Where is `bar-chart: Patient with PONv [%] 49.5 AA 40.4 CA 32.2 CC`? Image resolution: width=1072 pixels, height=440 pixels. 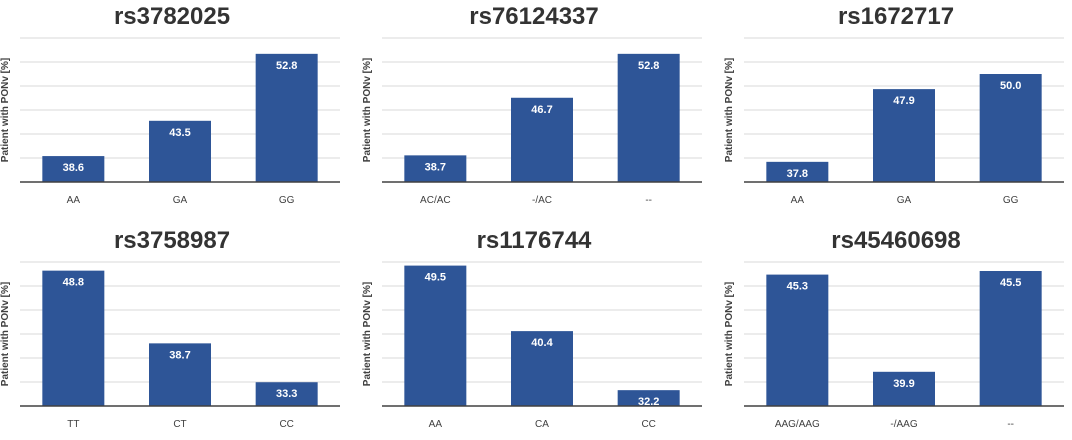 bar-chart: Patient with PONv [%] 49.5 AA 40.4 CA 32.2 CC is located at coordinates (532, 345).